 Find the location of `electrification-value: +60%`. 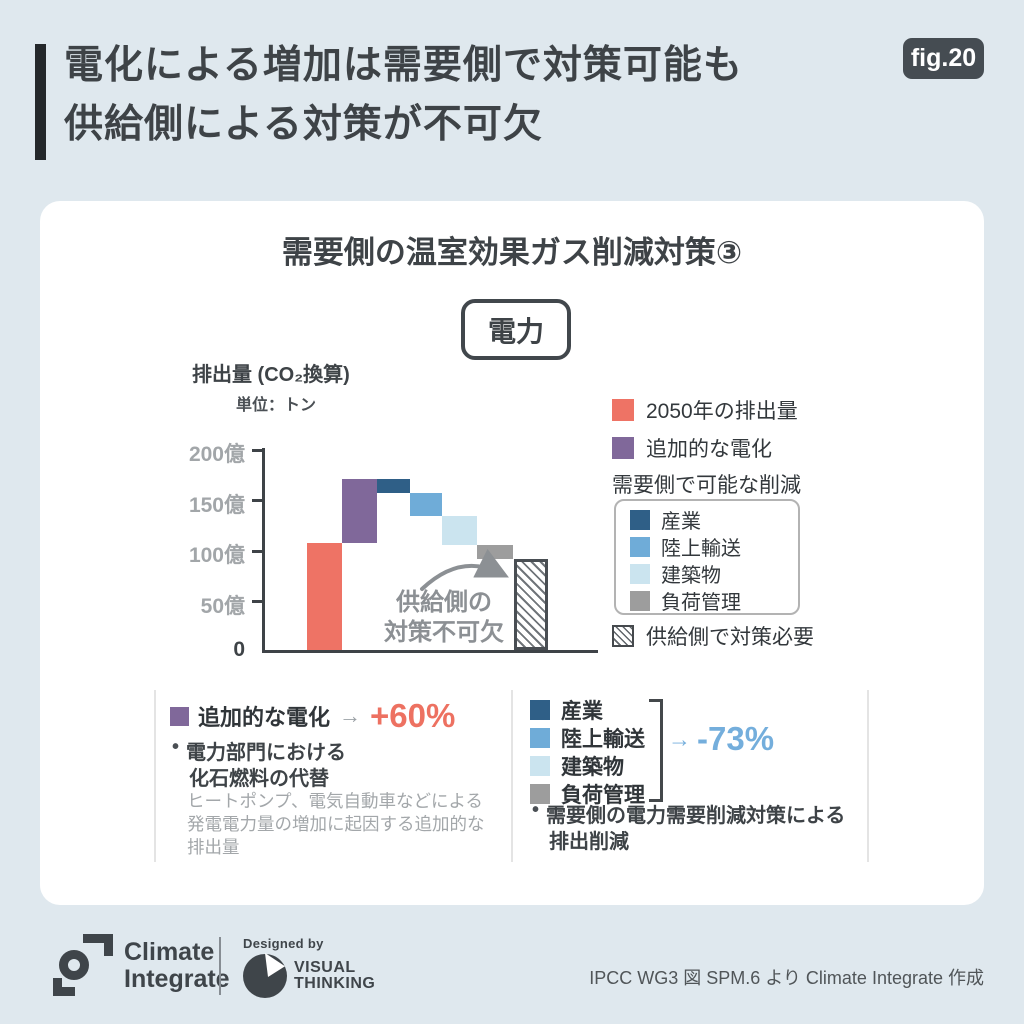

electrification-value: +60% is located at coordinates (413, 715).